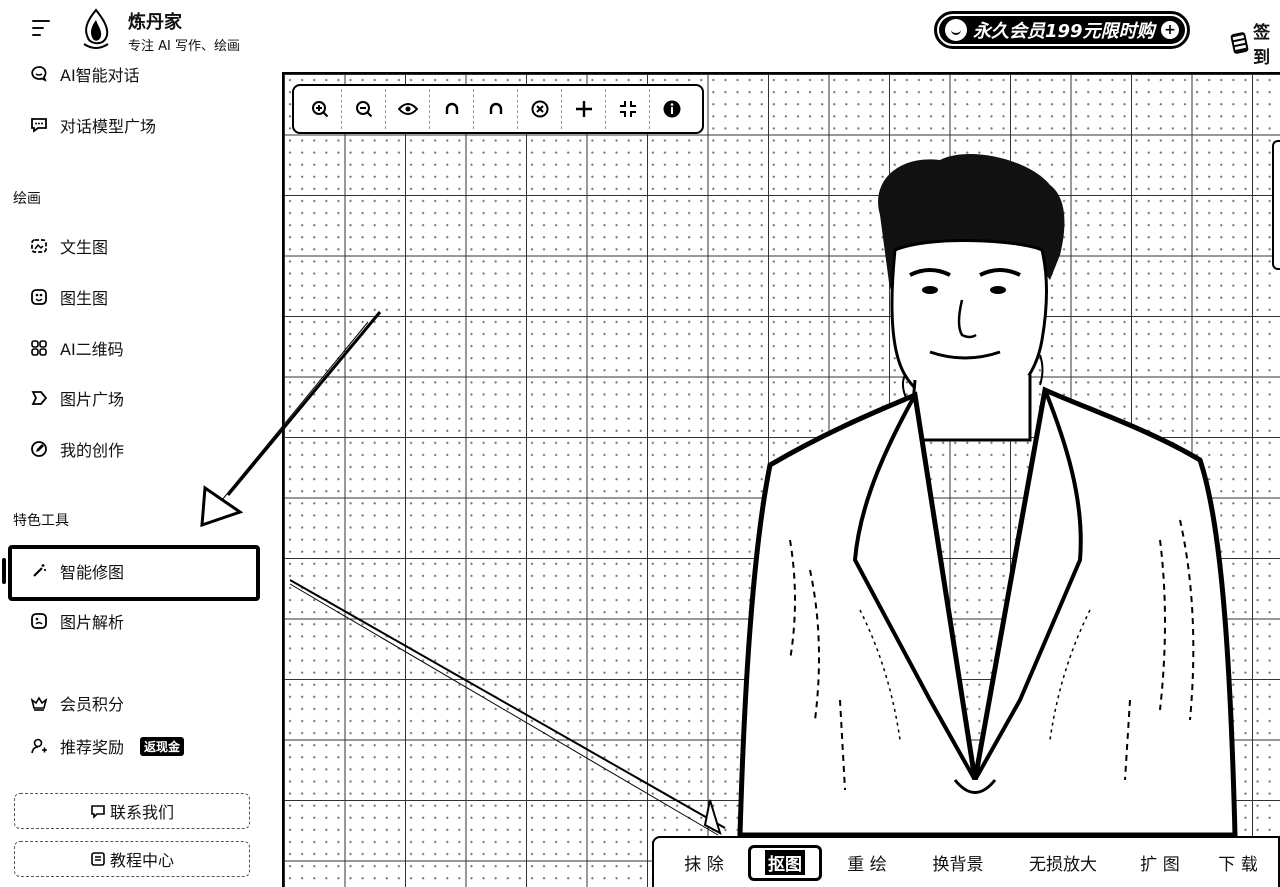 The image size is (1280, 887). What do you see at coordinates (1239, 43) in the screenshot?
I see `calendar-icon` at bounding box center [1239, 43].